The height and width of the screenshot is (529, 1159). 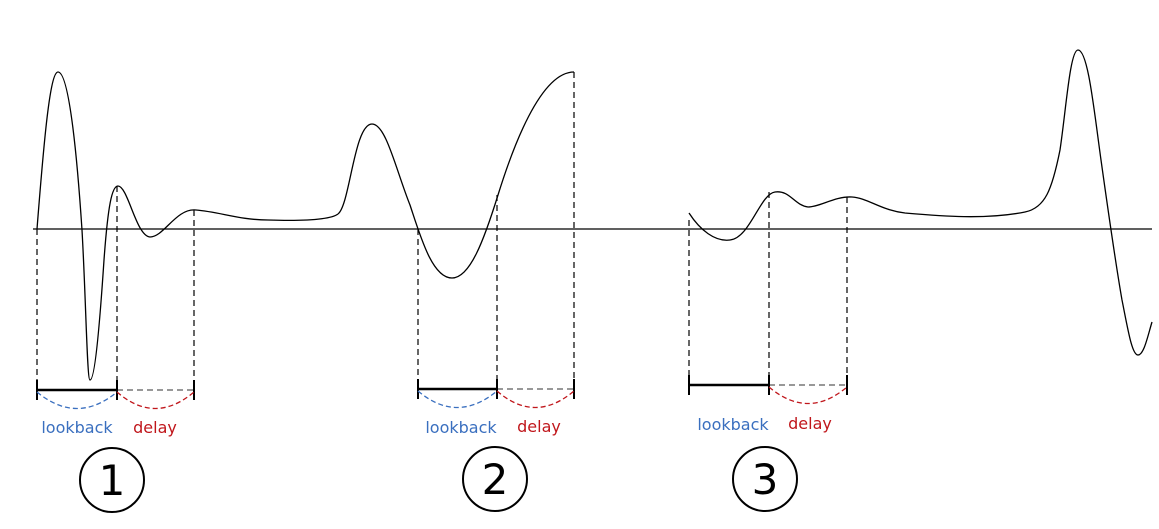 I want to click on number-label-2: 2, so click(x=495, y=479).